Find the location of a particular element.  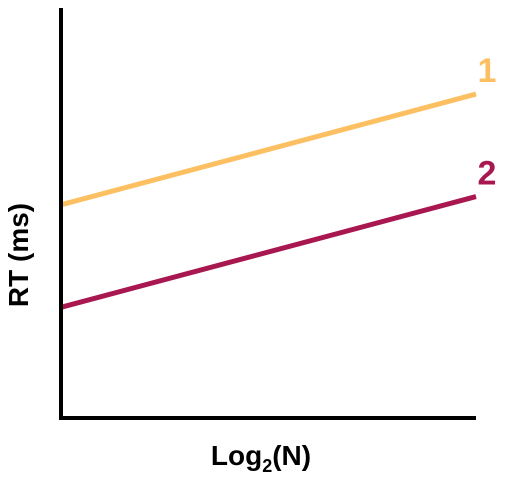

series-label-1: 1 is located at coordinates (487, 71).